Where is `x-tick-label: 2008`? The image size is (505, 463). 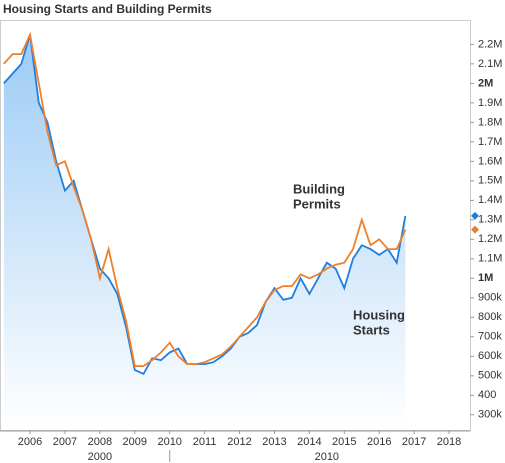 x-tick-label: 2008 is located at coordinates (100, 442).